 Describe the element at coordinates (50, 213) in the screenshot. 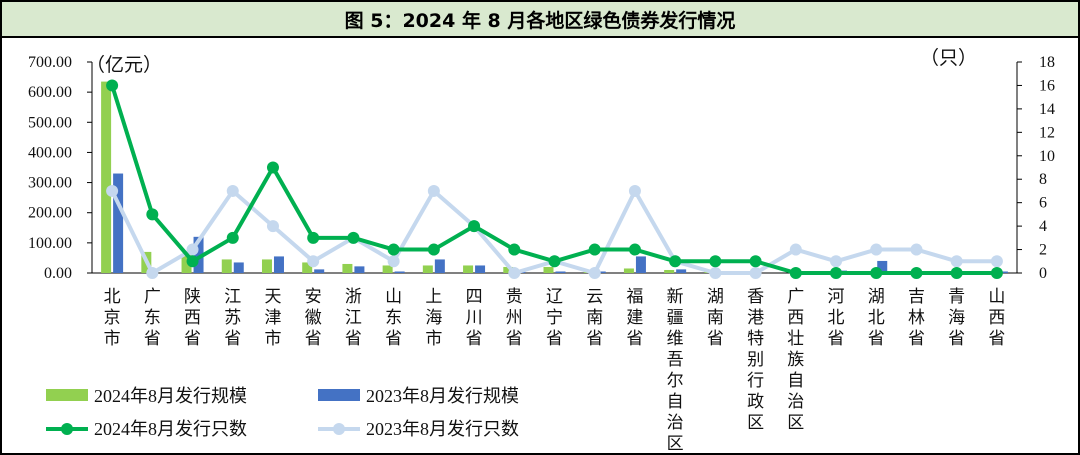

I see `left-tick-label: 200.00` at that location.